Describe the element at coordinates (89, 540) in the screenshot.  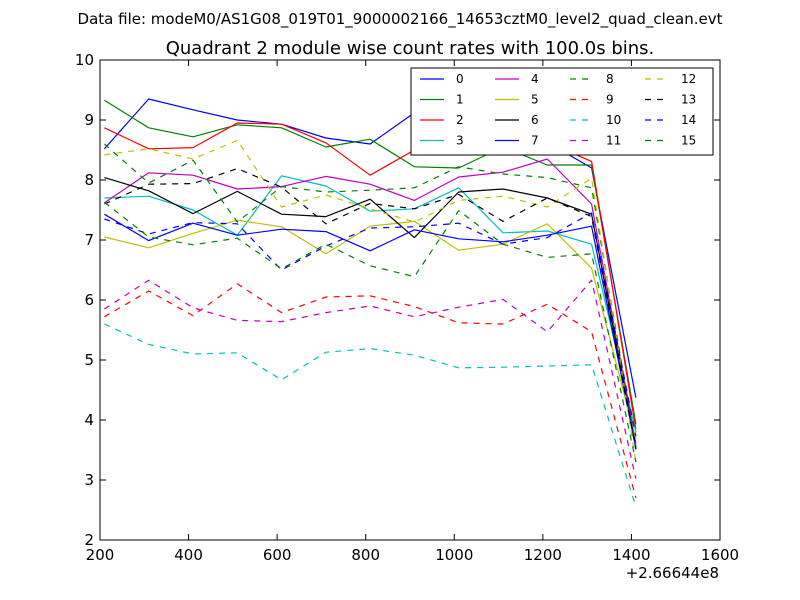
I see `y-tick-label: 2` at that location.